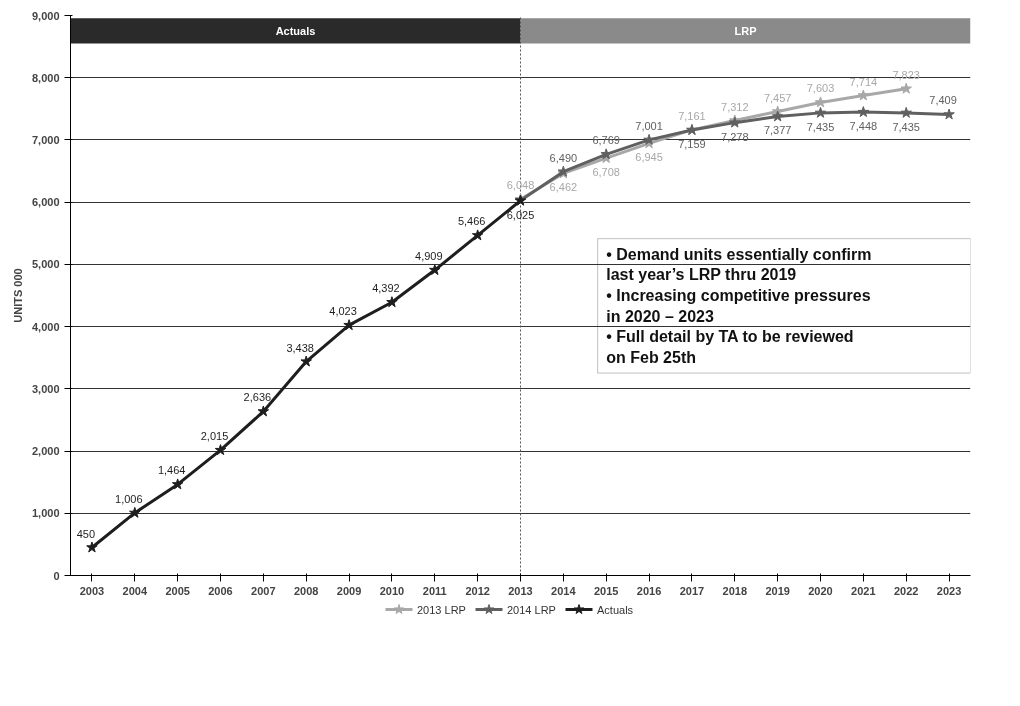  I want to click on data-label: 6,490, so click(563, 157).